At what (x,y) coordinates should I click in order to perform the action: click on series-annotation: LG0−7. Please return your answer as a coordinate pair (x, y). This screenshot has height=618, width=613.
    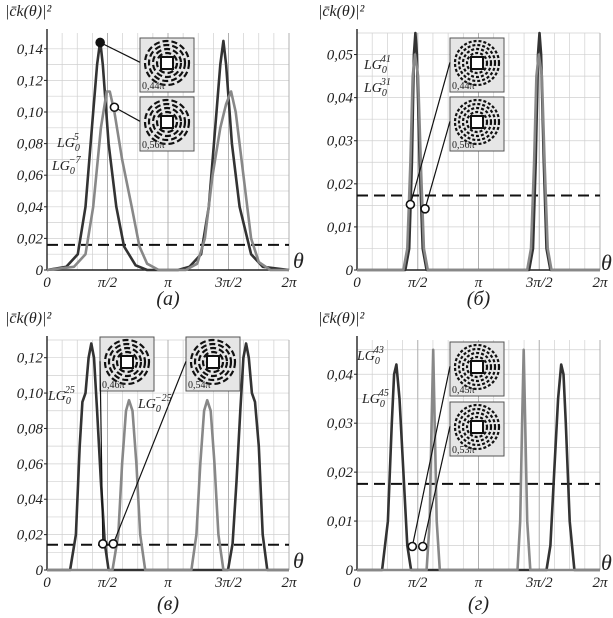
    Looking at the image, I should click on (66, 166).